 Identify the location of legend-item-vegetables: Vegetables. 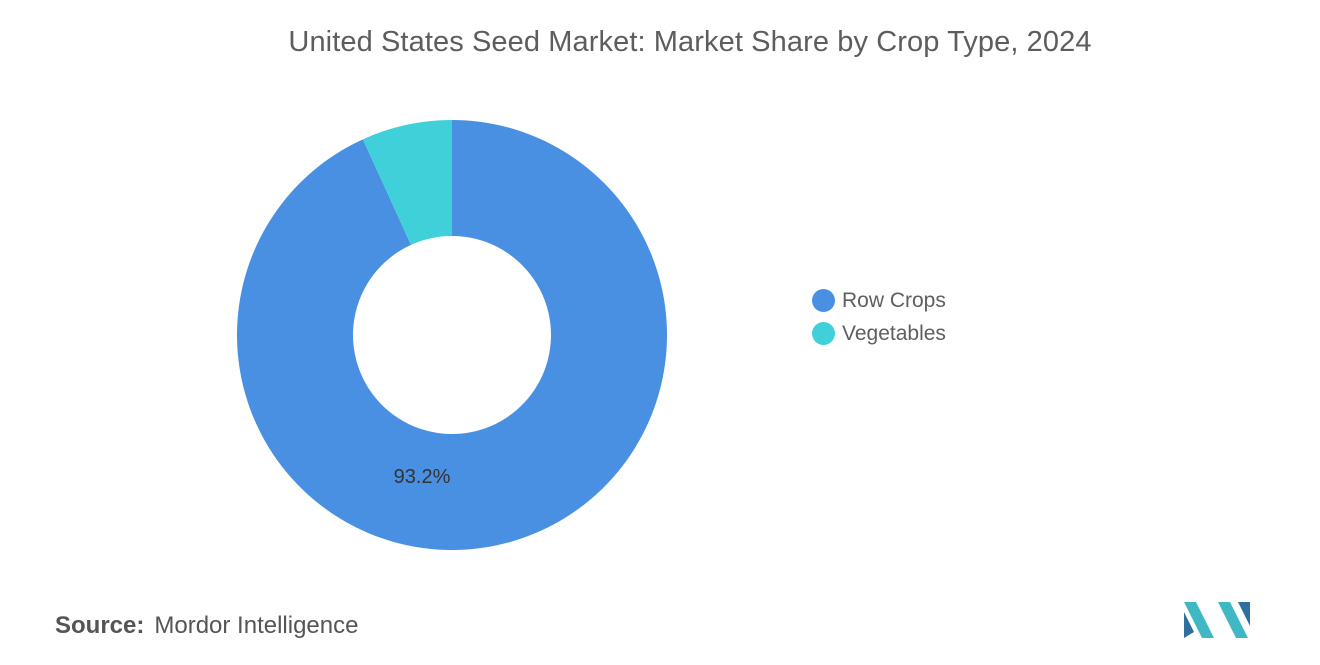
(879, 333).